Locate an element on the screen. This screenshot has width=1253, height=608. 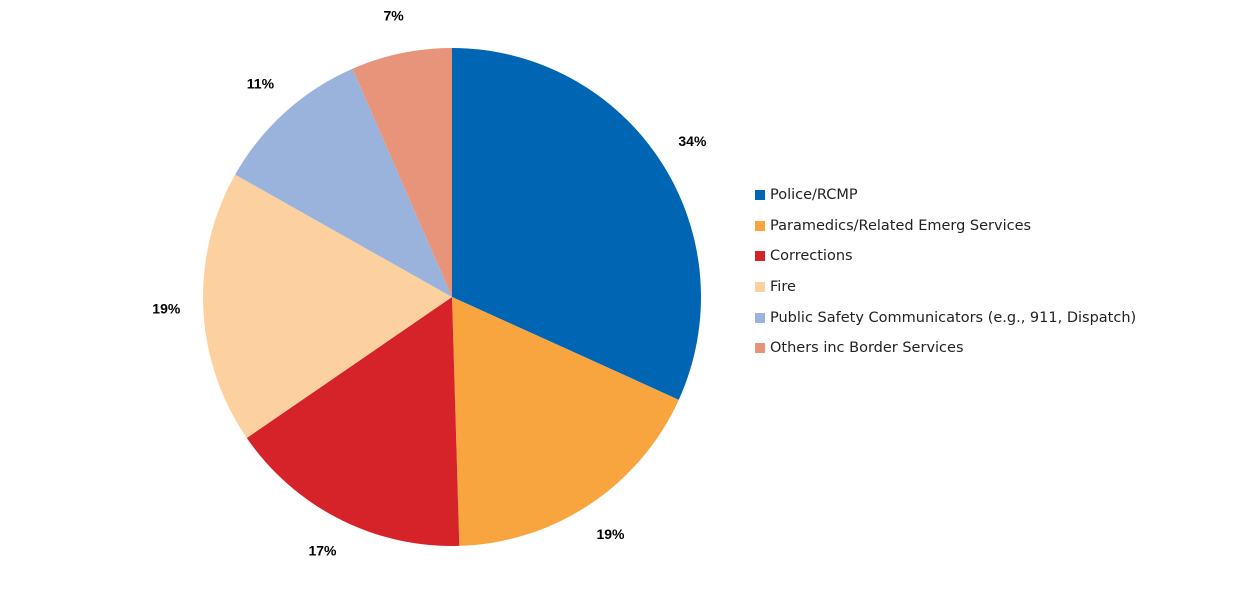
legend-label: Paramedics/Related Emerg Services is located at coordinates (901, 225).